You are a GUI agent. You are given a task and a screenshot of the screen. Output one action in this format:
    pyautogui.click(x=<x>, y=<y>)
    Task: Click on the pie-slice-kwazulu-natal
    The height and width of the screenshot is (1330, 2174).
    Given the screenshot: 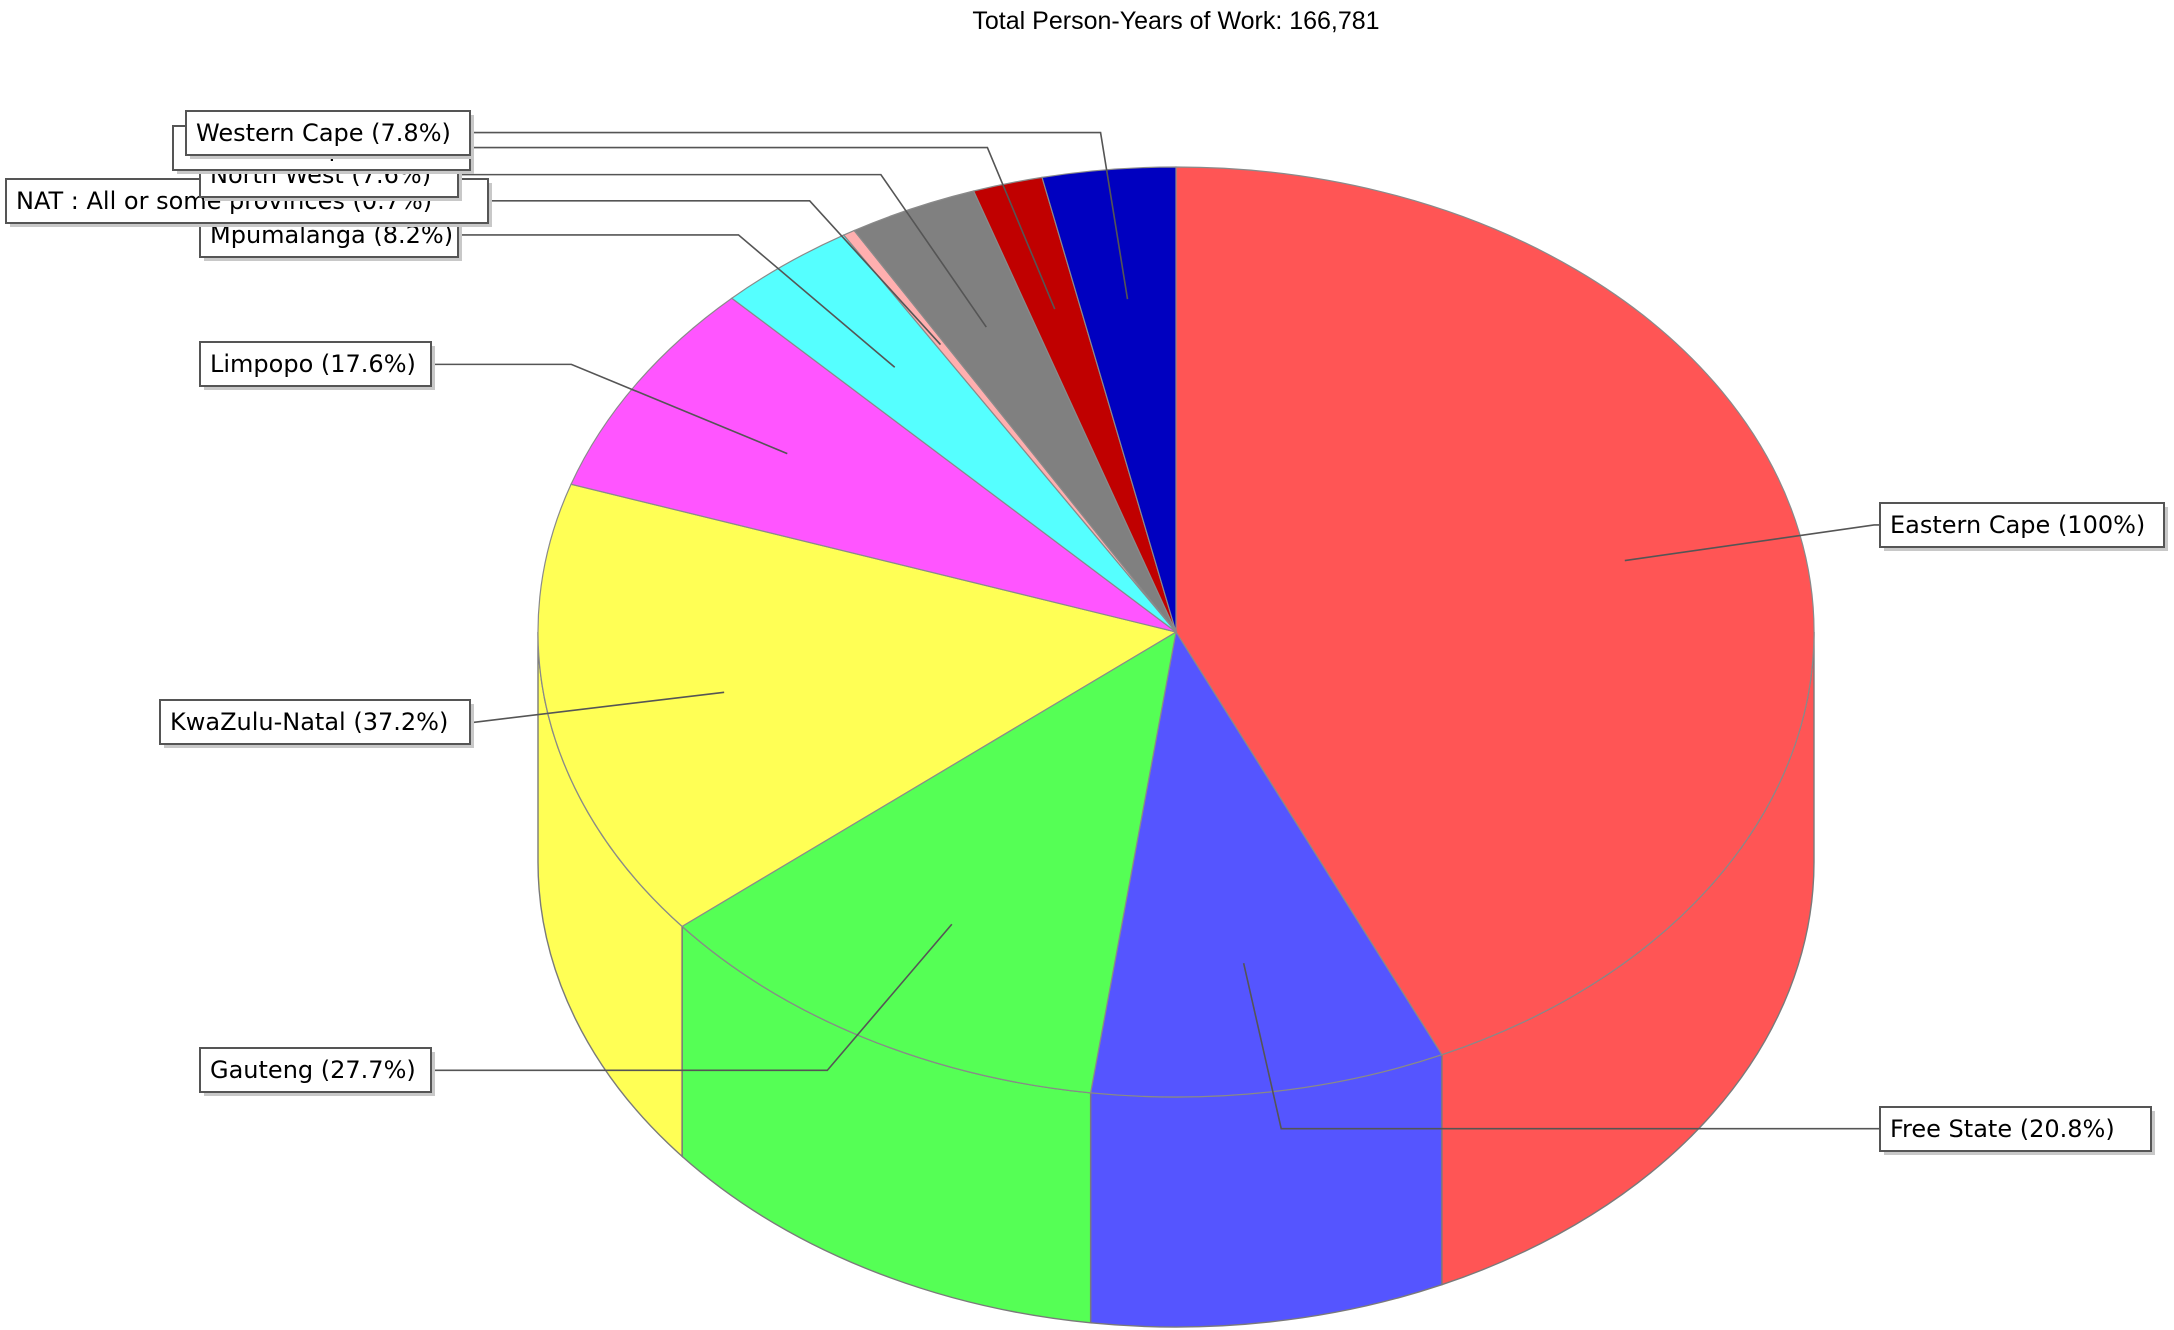 What is the action you would take?
    pyautogui.click(x=857, y=705)
    